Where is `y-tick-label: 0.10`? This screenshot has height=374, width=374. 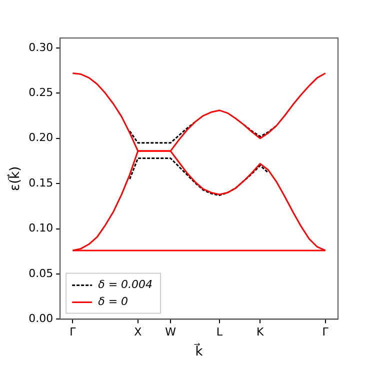
y-tick-label: 0.10 is located at coordinates (41, 228).